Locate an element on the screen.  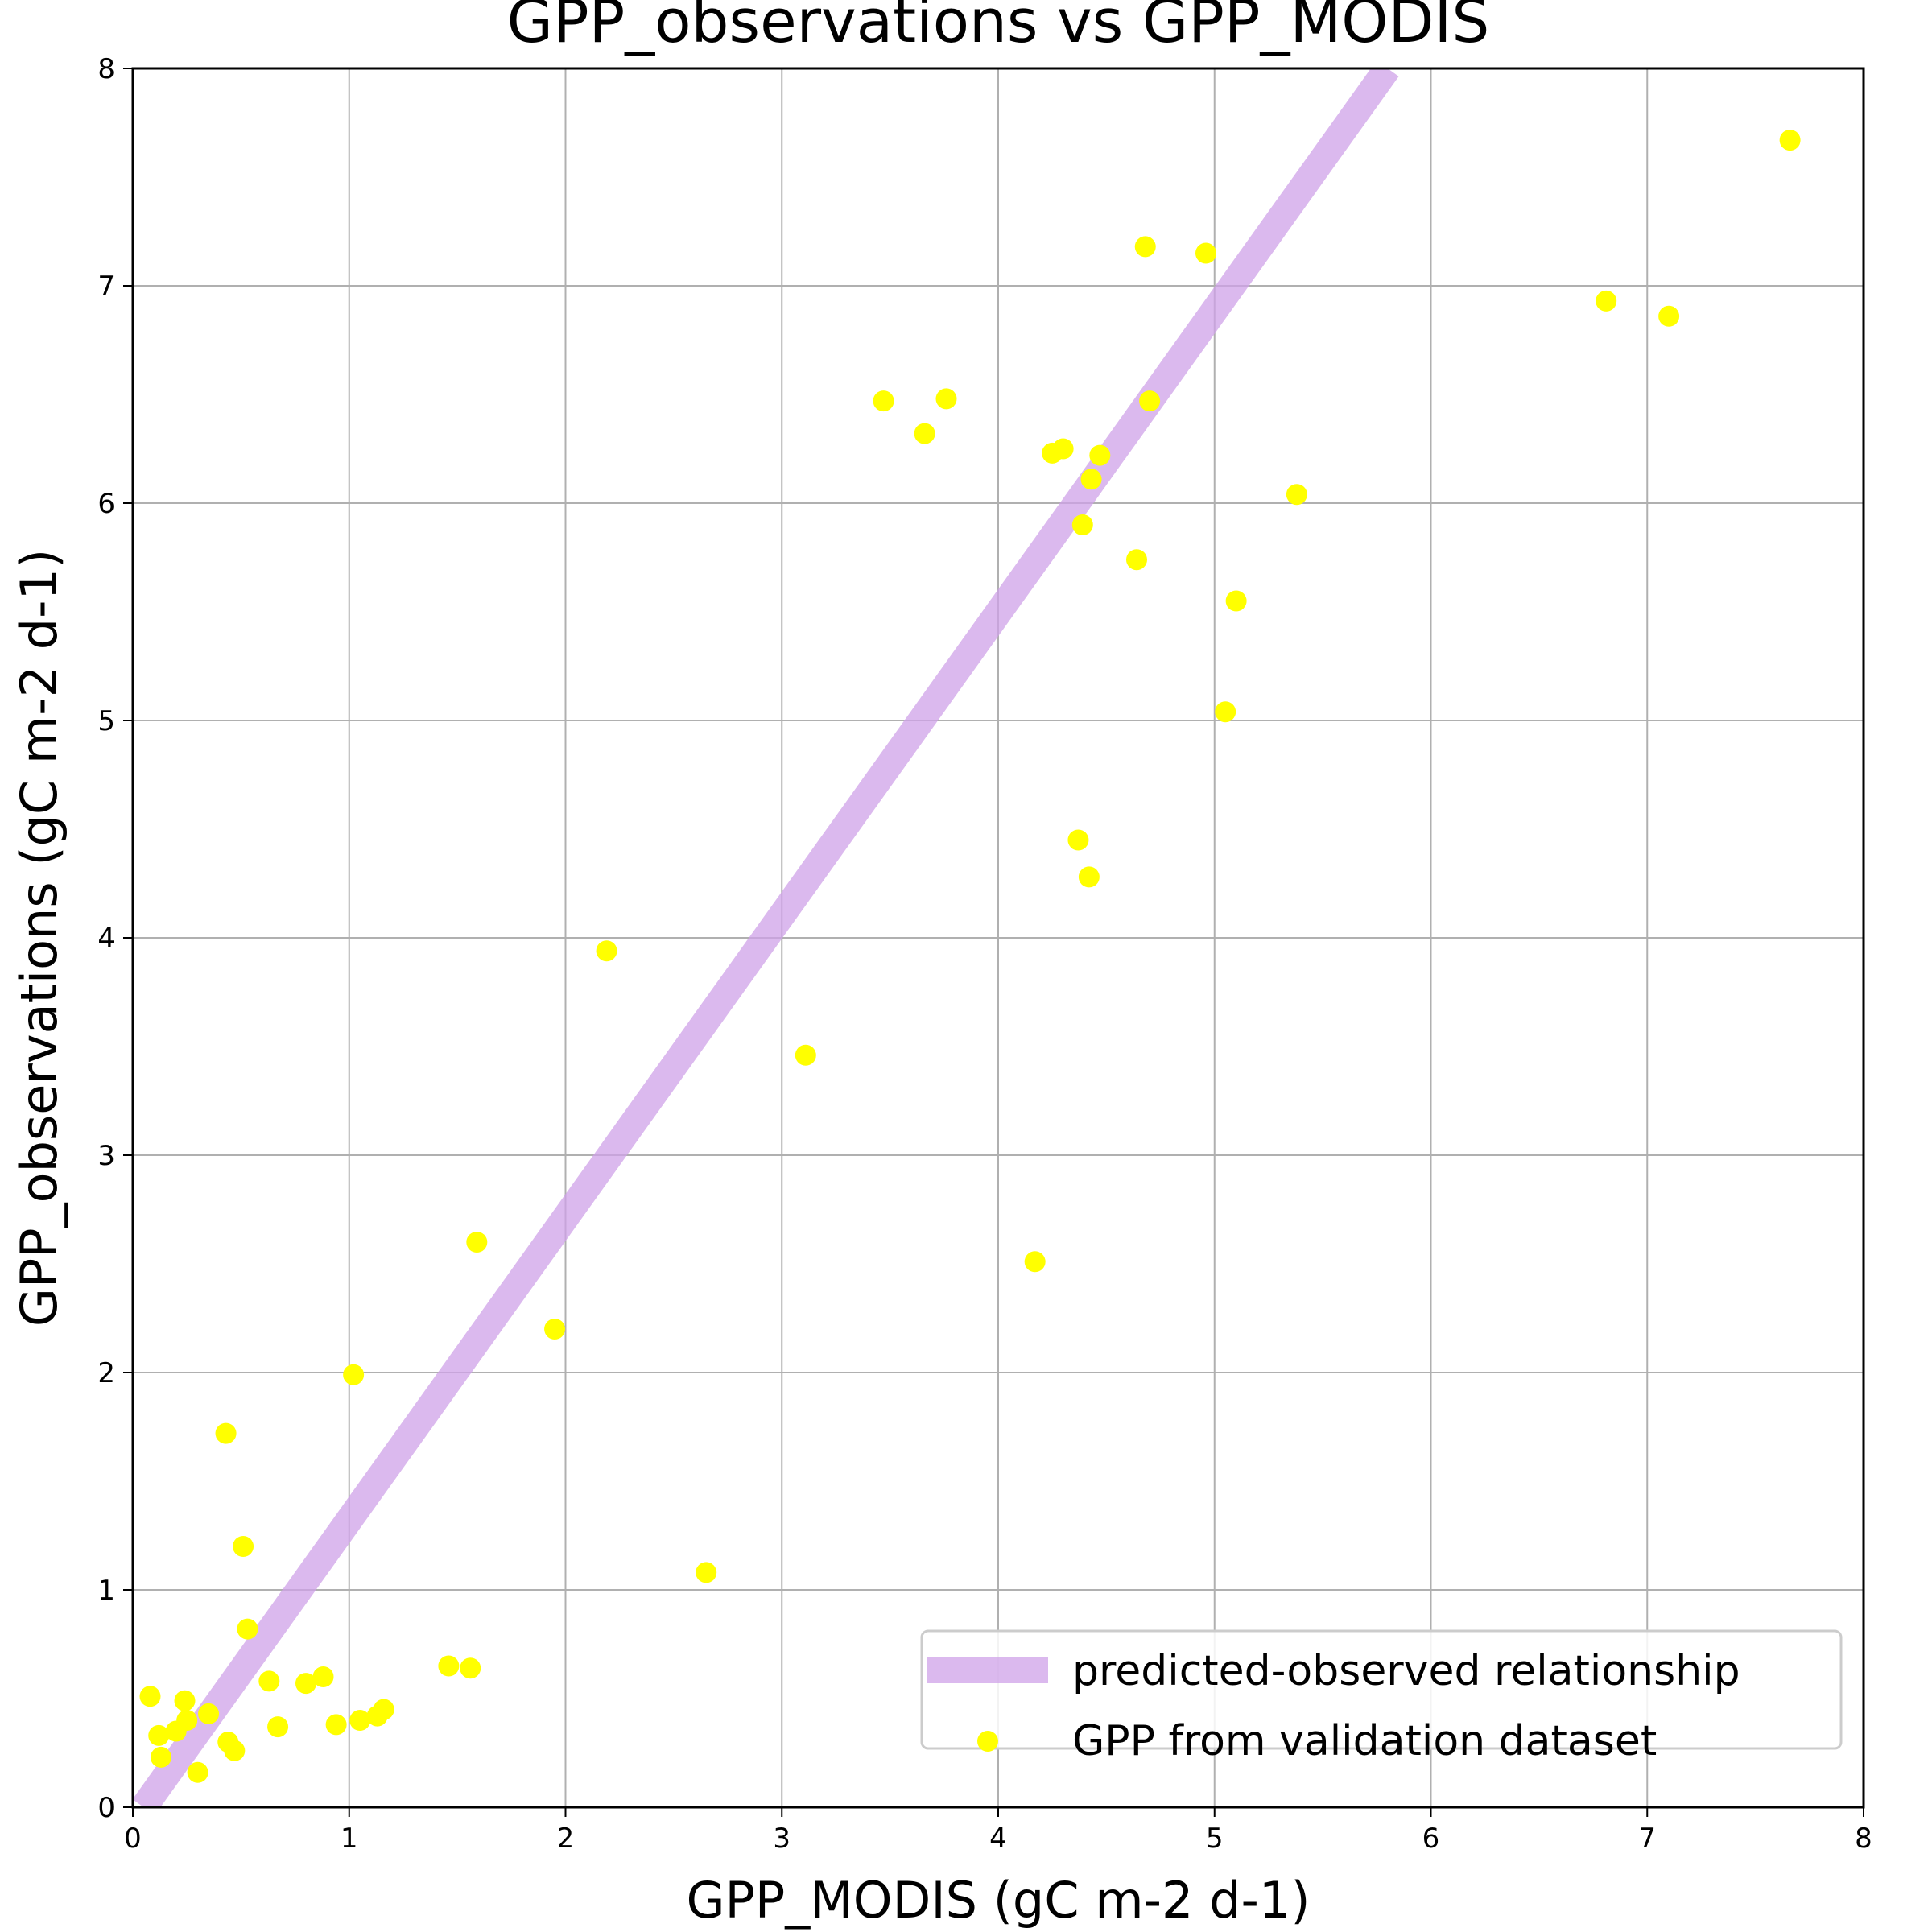
legend-label-line: predicted-observed relationship is located at coordinates (1406, 1671).